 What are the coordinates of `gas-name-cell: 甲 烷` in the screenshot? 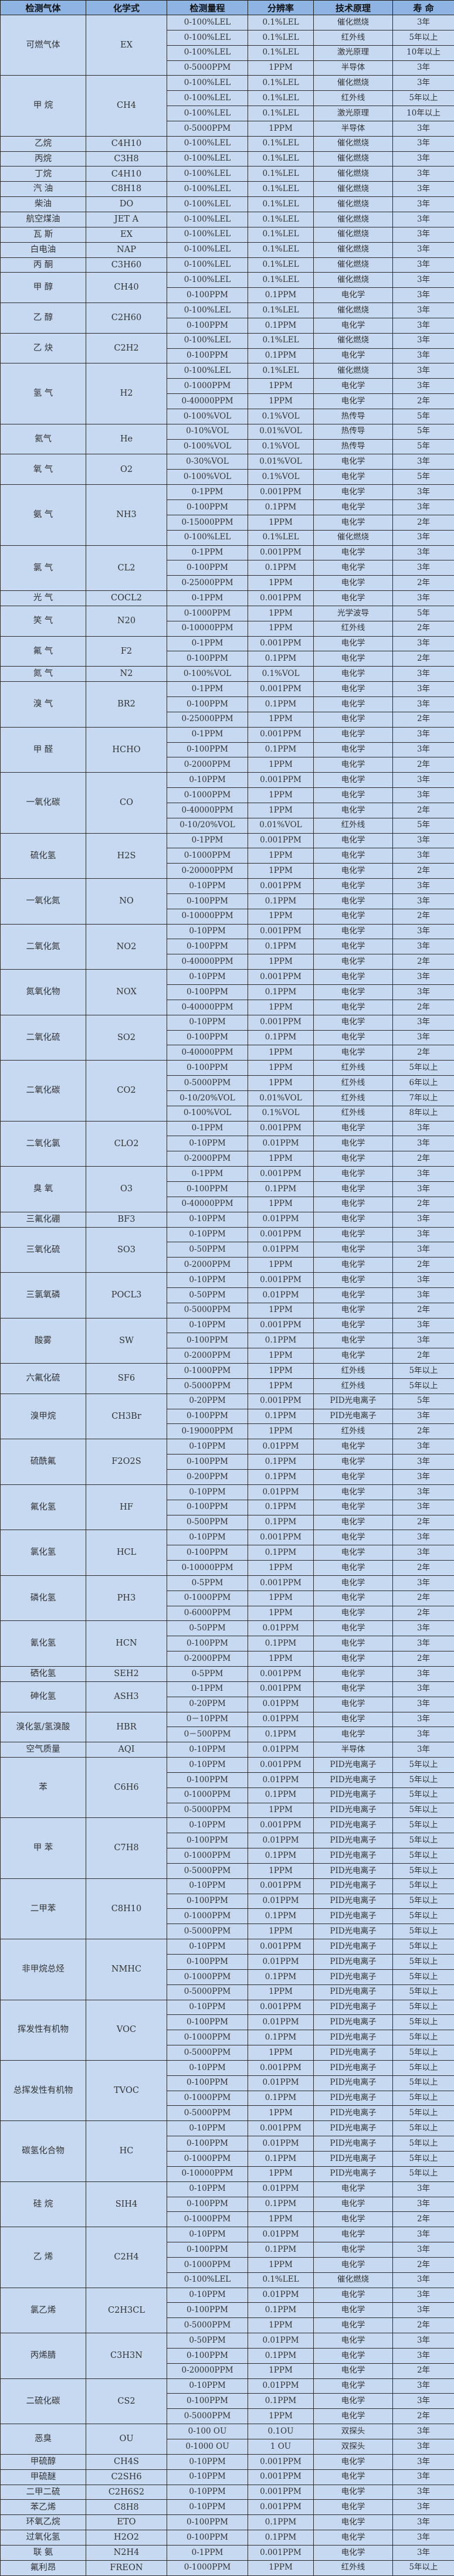 It's located at (43, 106).